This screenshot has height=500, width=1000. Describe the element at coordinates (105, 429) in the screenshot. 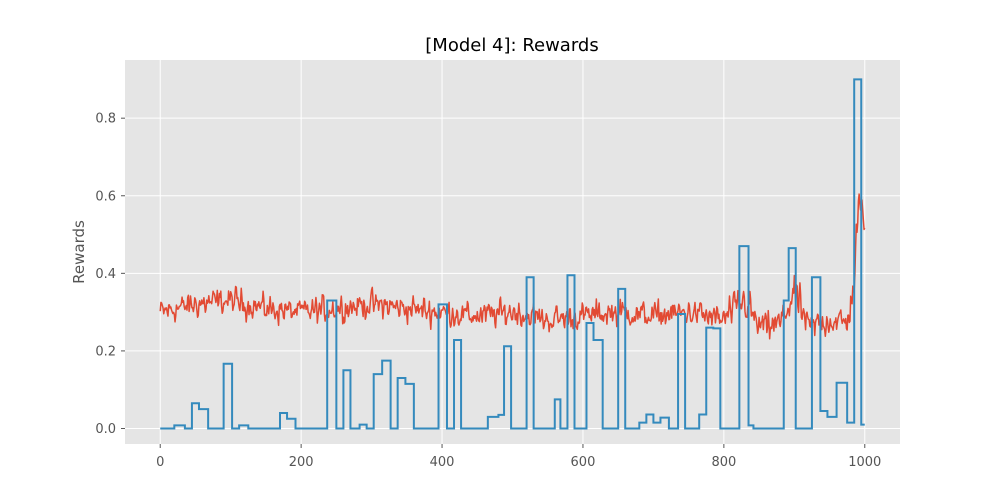

I see `y-tick-label: 0.0` at that location.